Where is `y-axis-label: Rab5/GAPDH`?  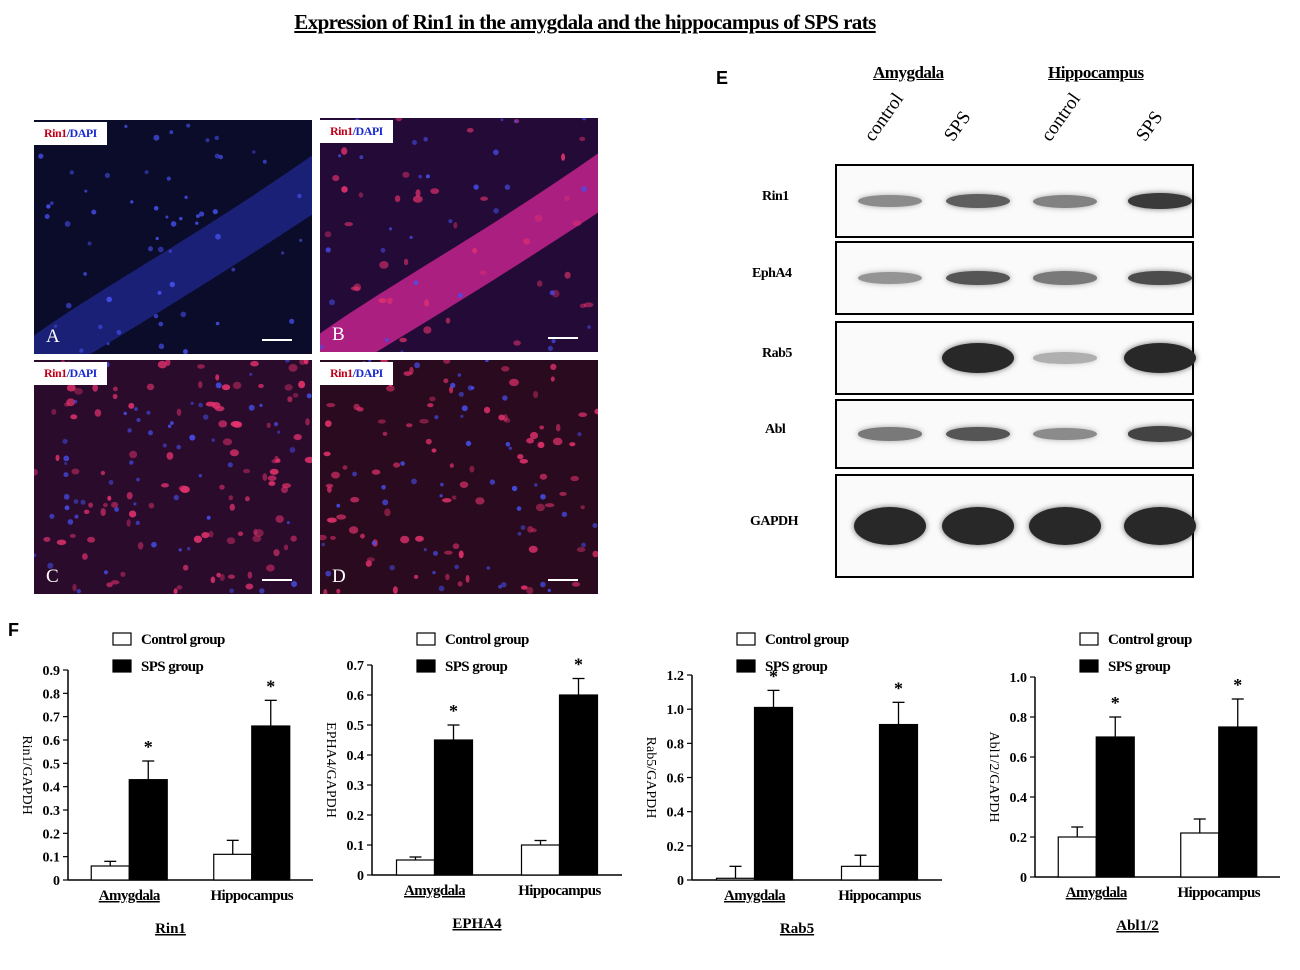
y-axis-label: Rab5/GAPDH is located at coordinates (650, 778).